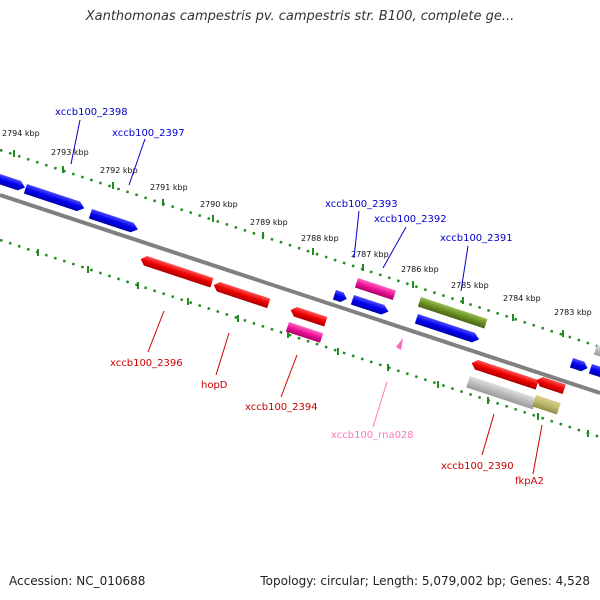 Image resolution: width=600 pixels, height=600 pixels. Describe the element at coordinates (148, 133) in the screenshot. I see `gene-label: xccb100_2397` at that location.